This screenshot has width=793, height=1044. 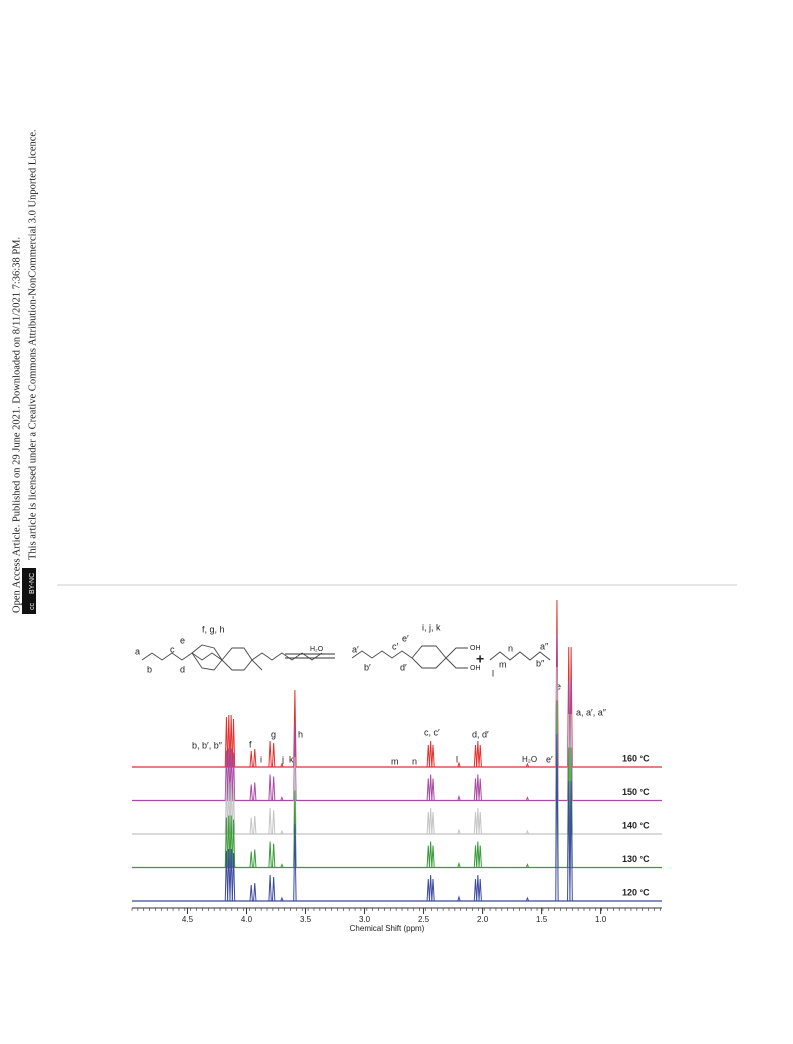 What do you see at coordinates (395, 761) in the screenshot?
I see `peak-label: m` at bounding box center [395, 761].